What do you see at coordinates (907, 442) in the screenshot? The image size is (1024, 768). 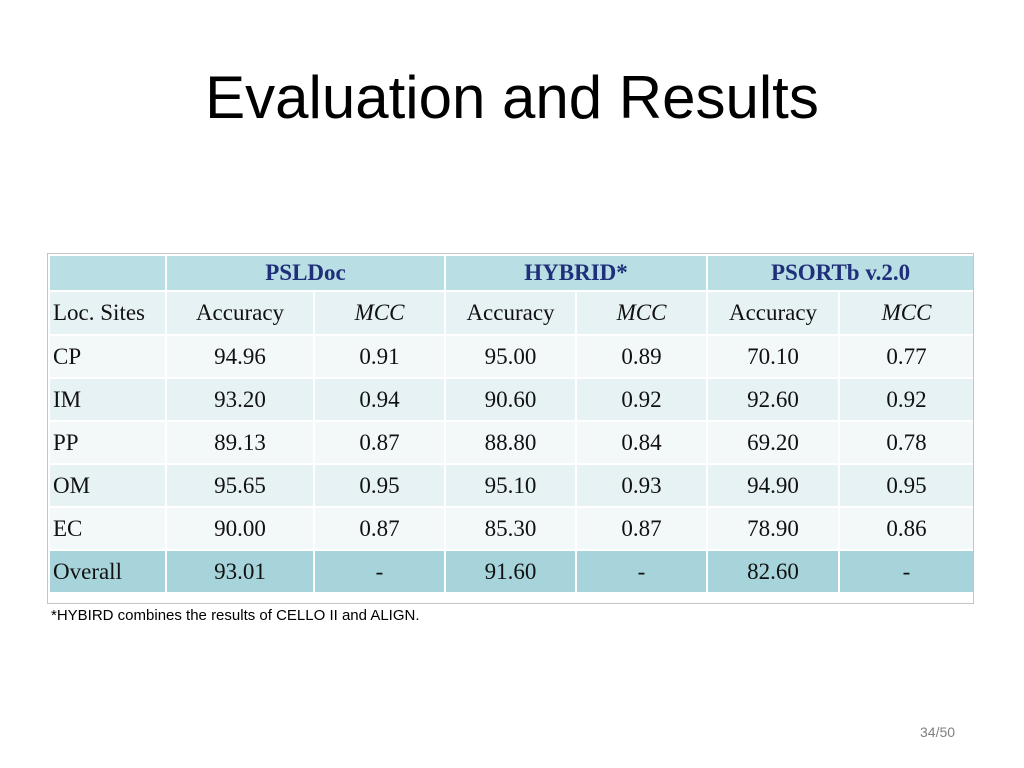 I see `table-cell: 0.78` at bounding box center [907, 442].